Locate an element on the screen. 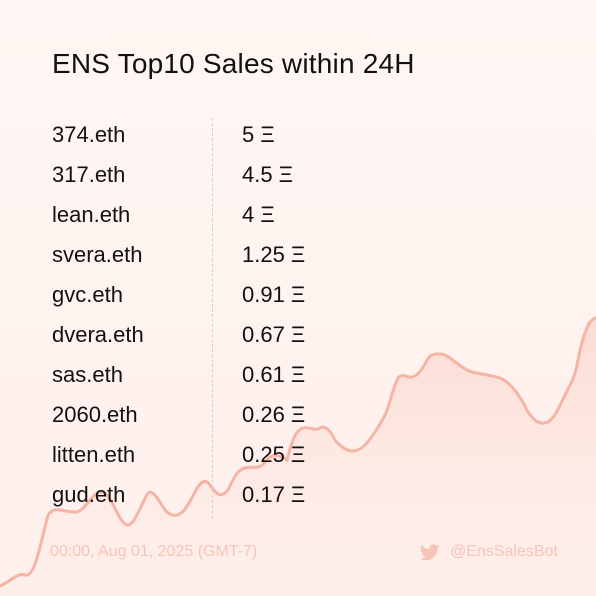 The height and width of the screenshot is (596, 596). domain-name: svera.eth is located at coordinates (97, 254).